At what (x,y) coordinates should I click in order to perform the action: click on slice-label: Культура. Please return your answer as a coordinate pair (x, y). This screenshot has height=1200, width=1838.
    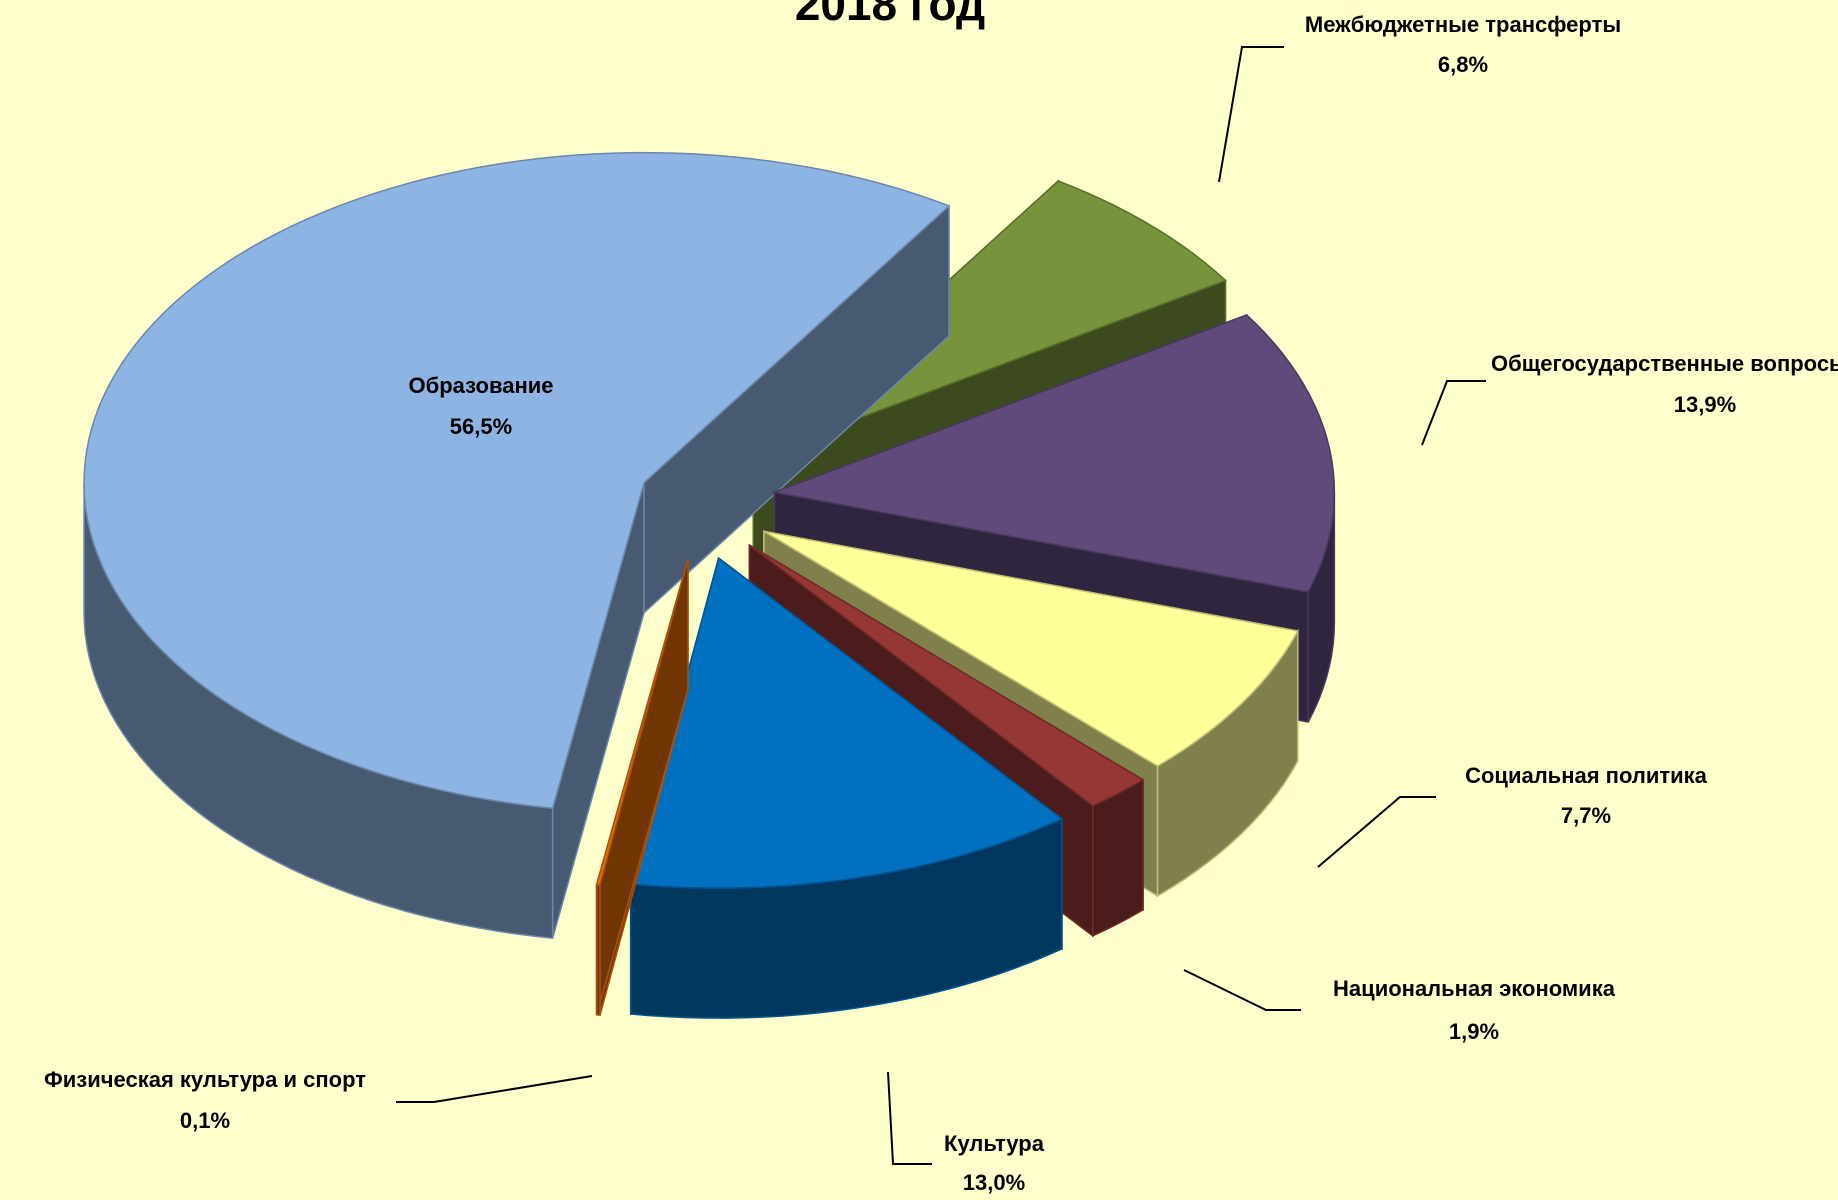
    Looking at the image, I should click on (994, 1143).